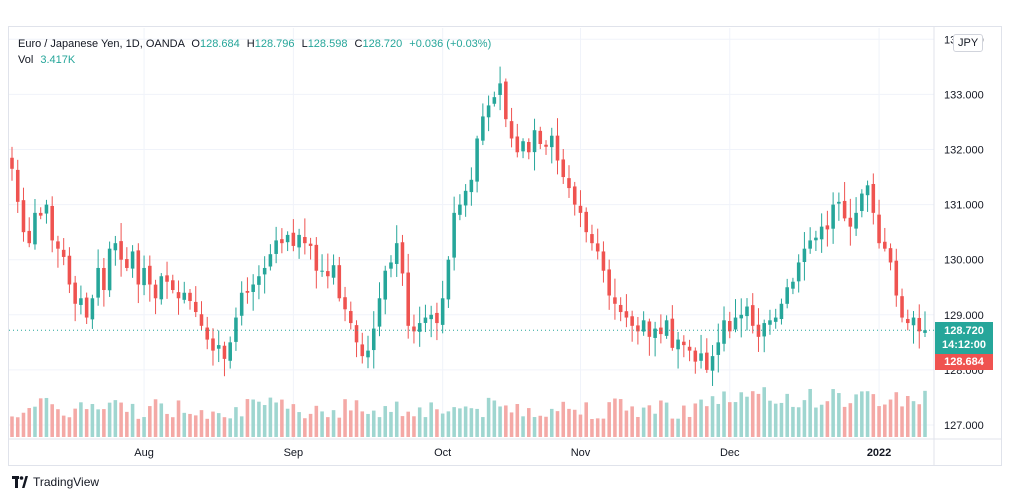  Describe the element at coordinates (964, 151) in the screenshot. I see `y-tick-label: 132.000` at that location.